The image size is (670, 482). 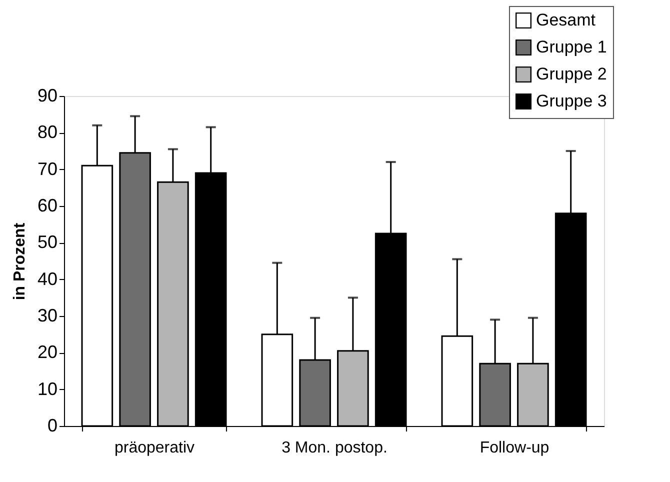 I want to click on y-tick-label: 80, so click(x=47, y=132).